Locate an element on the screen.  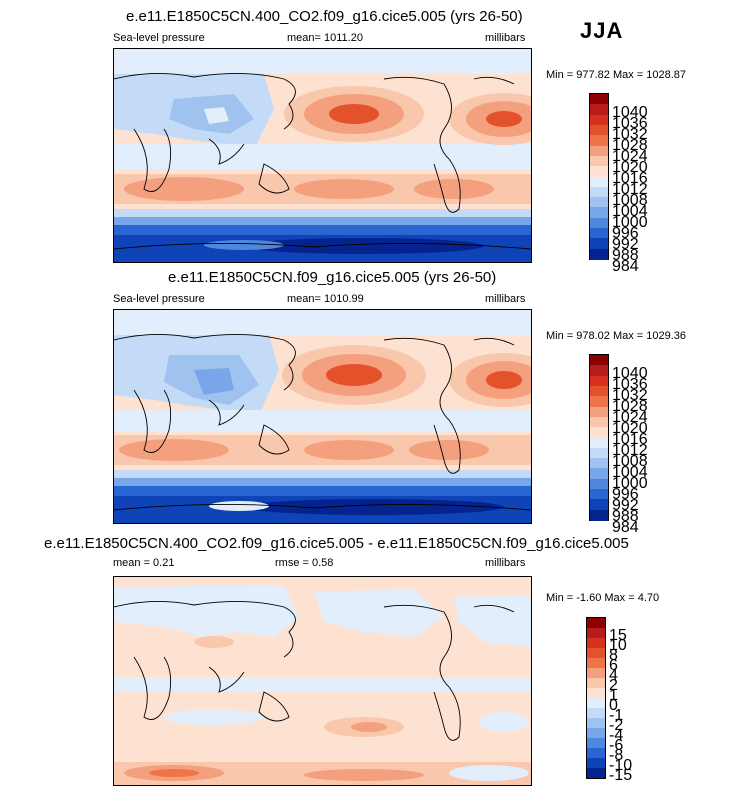
cb2-label: 996 is located at coordinates (625, 494).